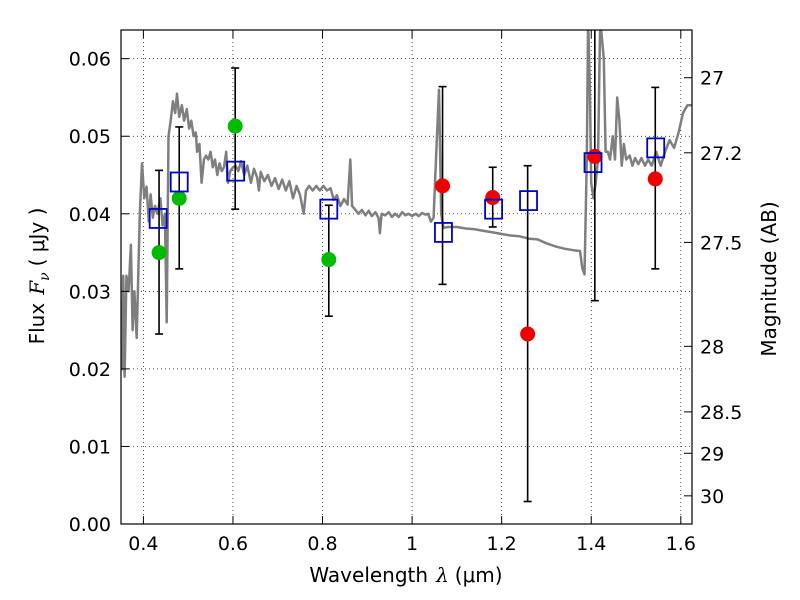 Image resolution: width=800 pixels, height=600 pixels. I want to click on x-tick-label: 1.6, so click(681, 544).